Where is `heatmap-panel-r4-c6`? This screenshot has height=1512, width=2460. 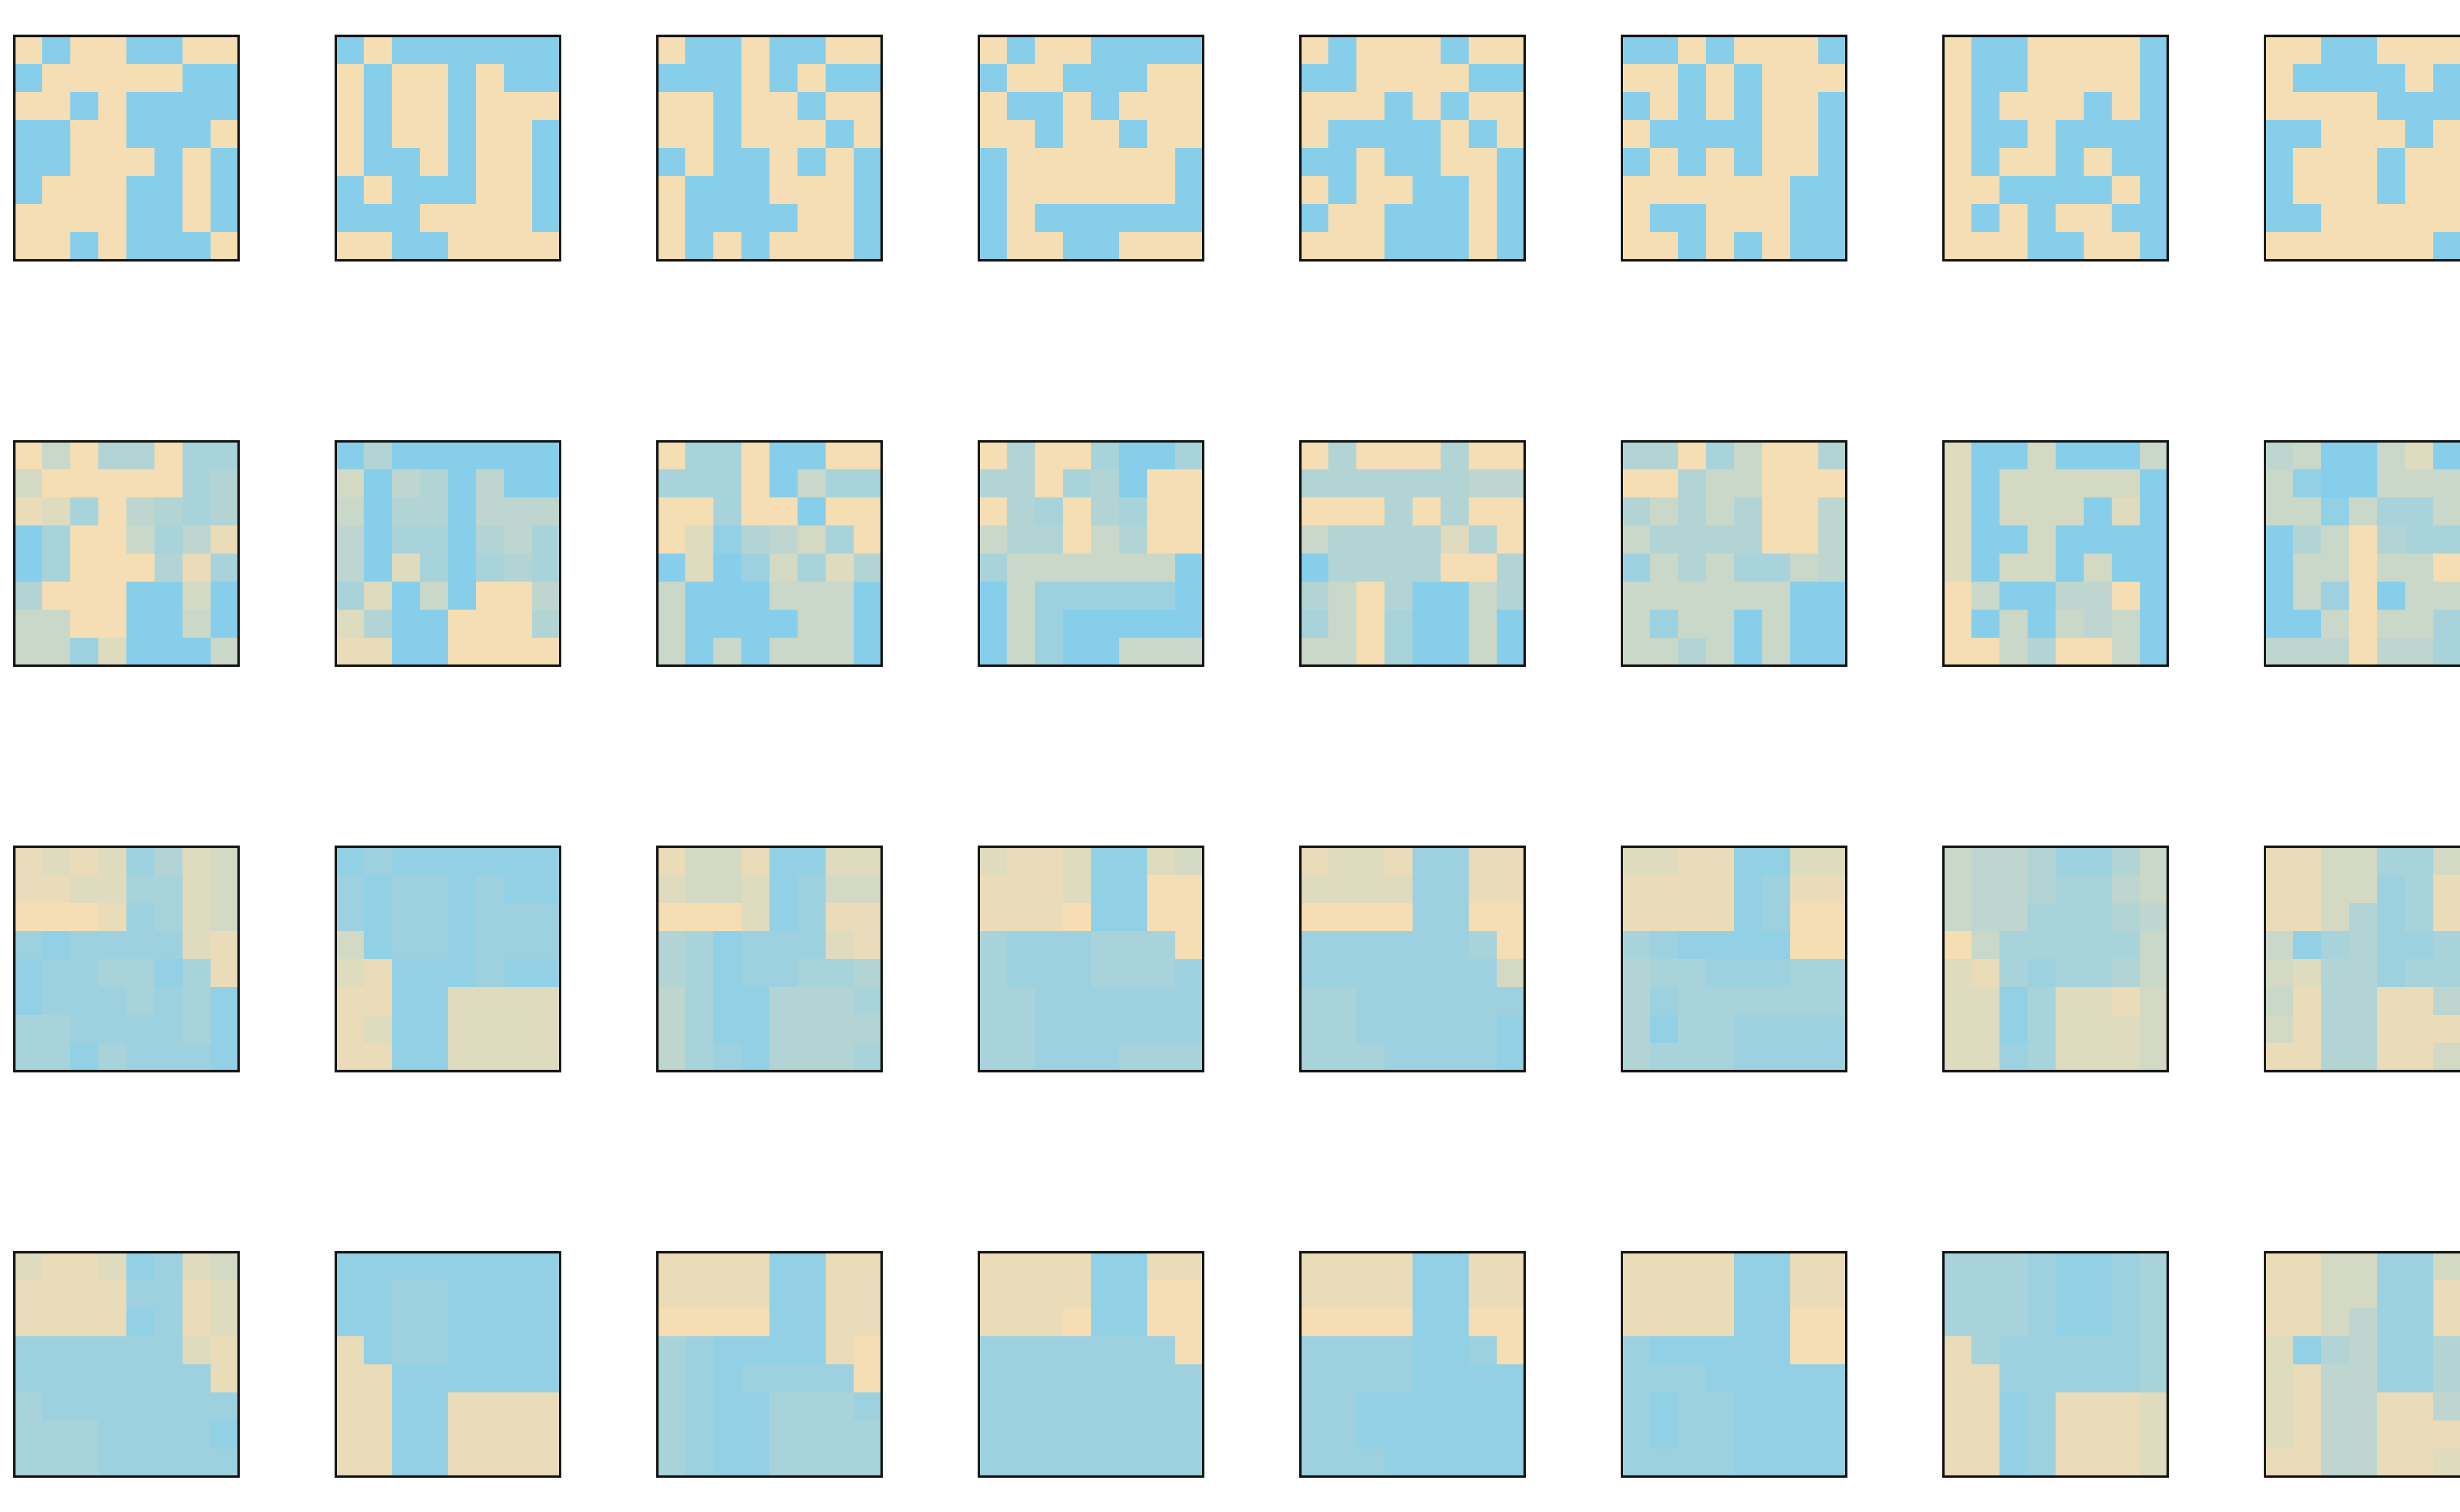
heatmap-panel-r4-c6 is located at coordinates (1734, 1364).